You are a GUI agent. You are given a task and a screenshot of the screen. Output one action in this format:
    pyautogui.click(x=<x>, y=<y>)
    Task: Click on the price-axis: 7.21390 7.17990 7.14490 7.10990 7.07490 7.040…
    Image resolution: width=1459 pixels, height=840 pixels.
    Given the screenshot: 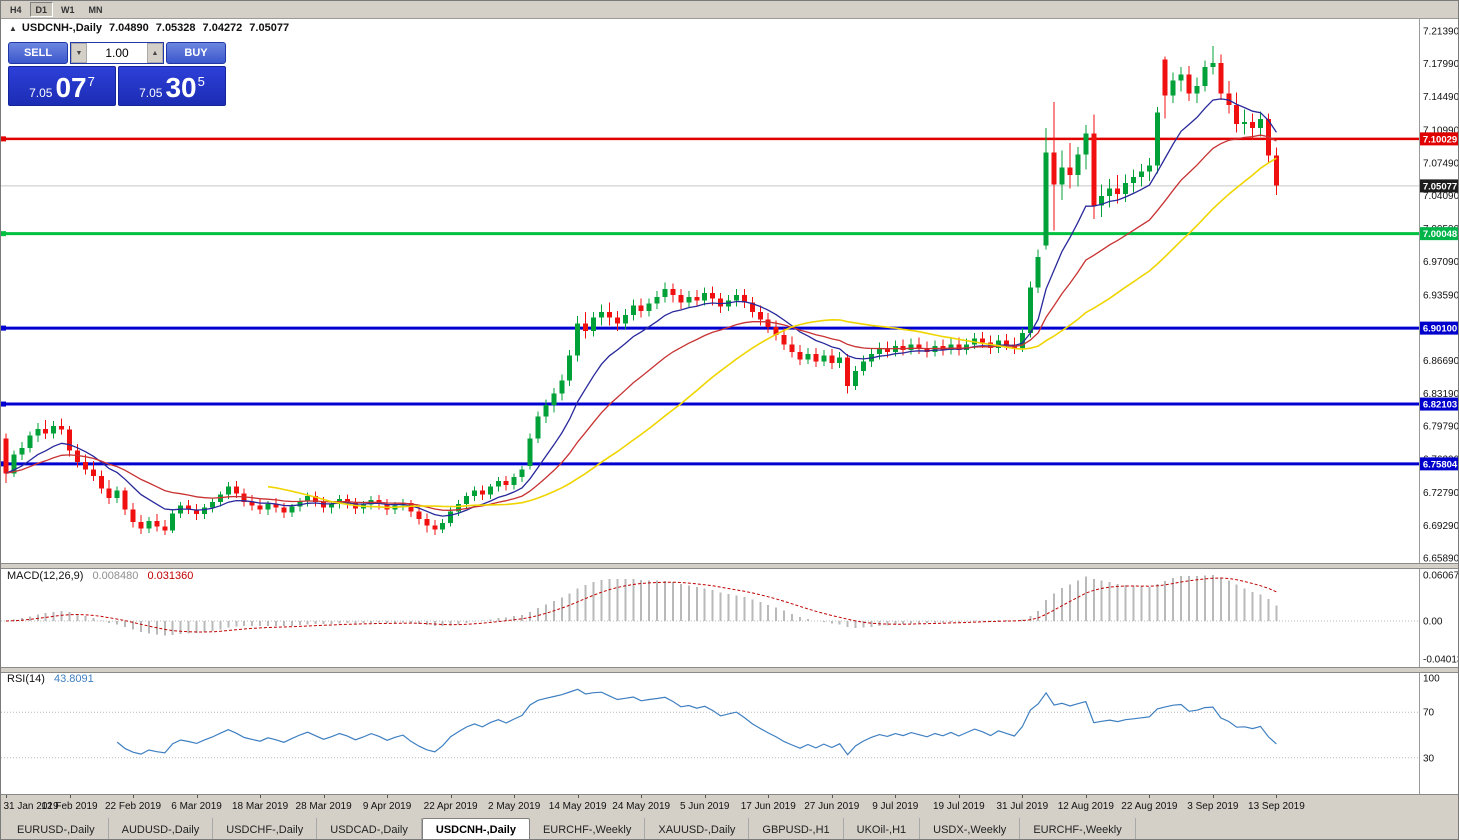 What is the action you would take?
    pyautogui.click(x=1439, y=296)
    